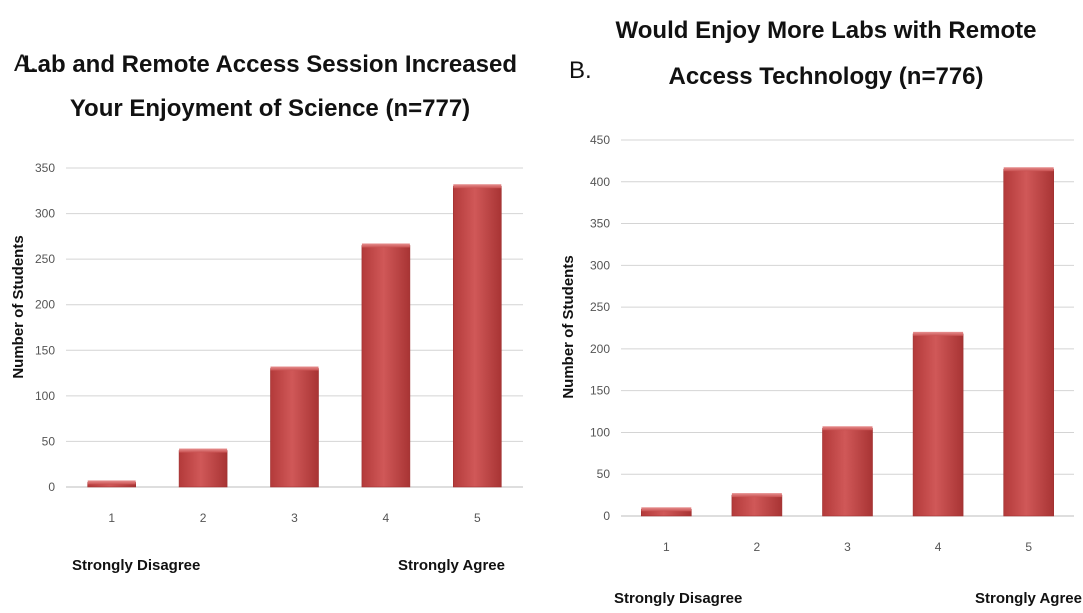 The height and width of the screenshot is (613, 1083). I want to click on panel-b-y-axis-label: Number of Students, so click(568, 326).